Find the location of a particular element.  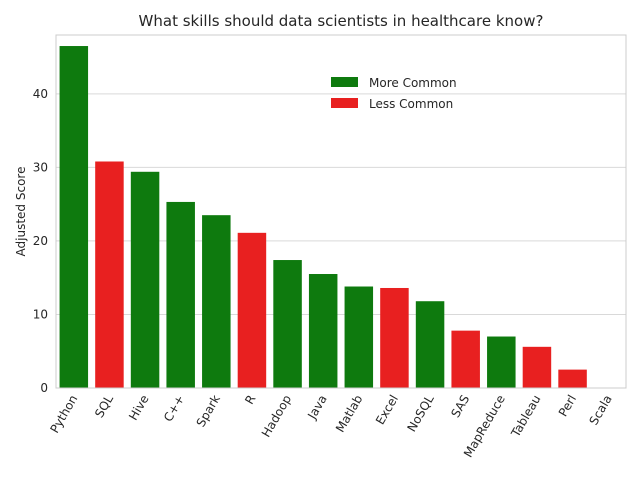

y-axis-ticks: 0 10 20 30 40 is located at coordinates (40, 241).